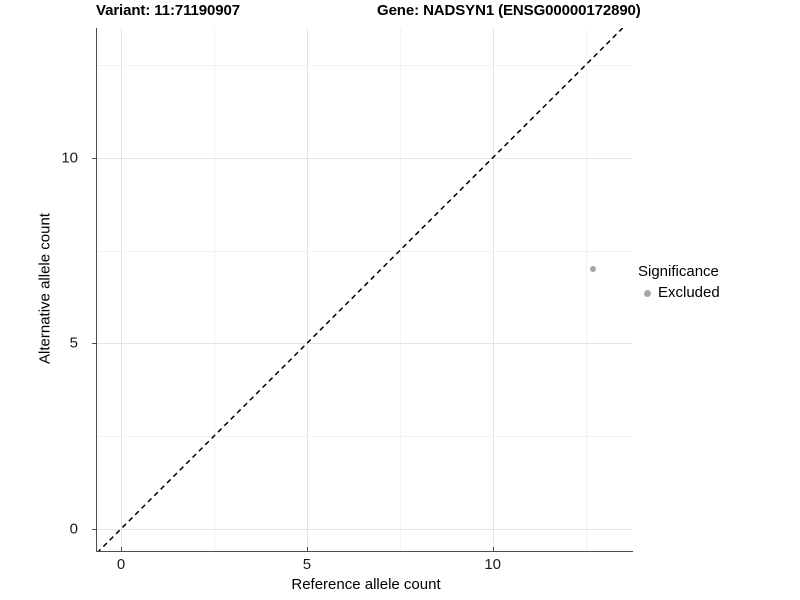 This screenshot has height=600, width=800. What do you see at coordinates (593, 269) in the screenshot?
I see `data-point` at bounding box center [593, 269].